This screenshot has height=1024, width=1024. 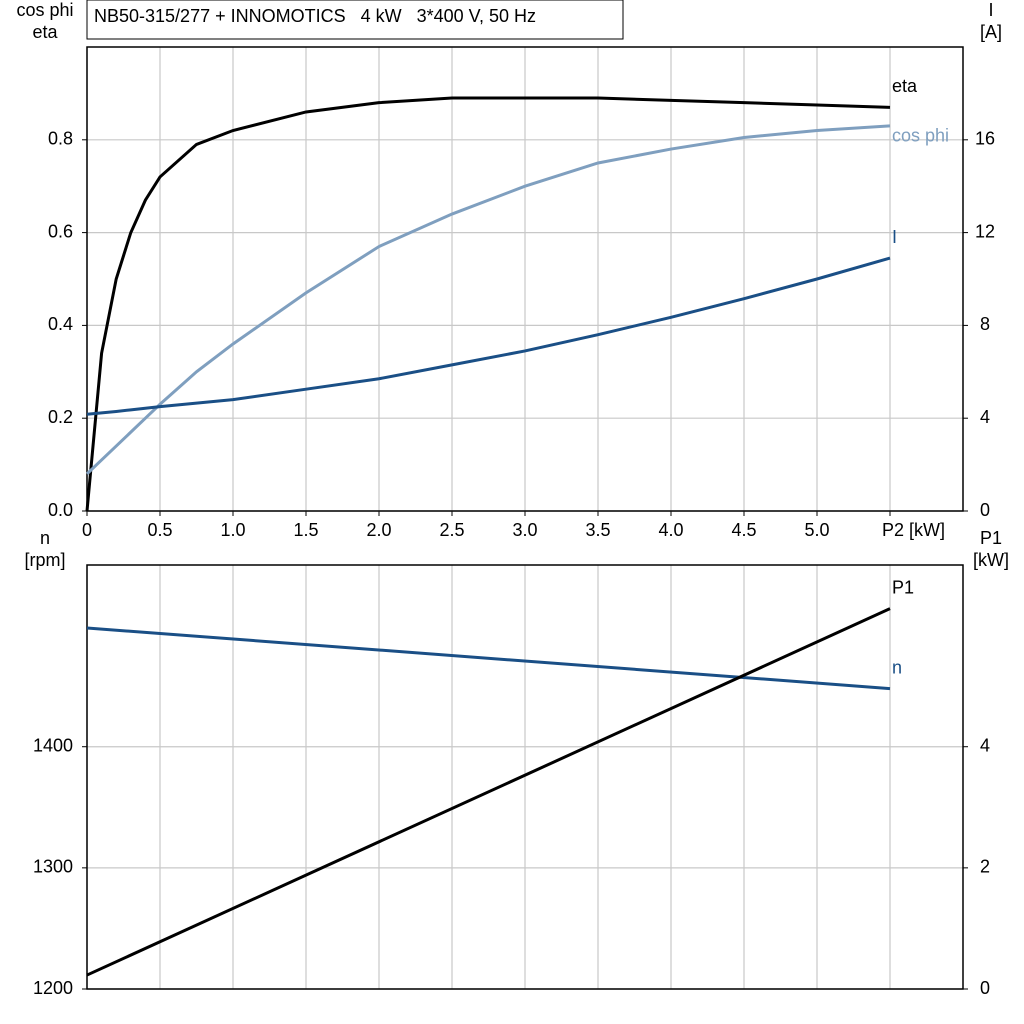 What do you see at coordinates (44, 560) in the screenshot?
I see `y-axis-title: [rpm]` at bounding box center [44, 560].